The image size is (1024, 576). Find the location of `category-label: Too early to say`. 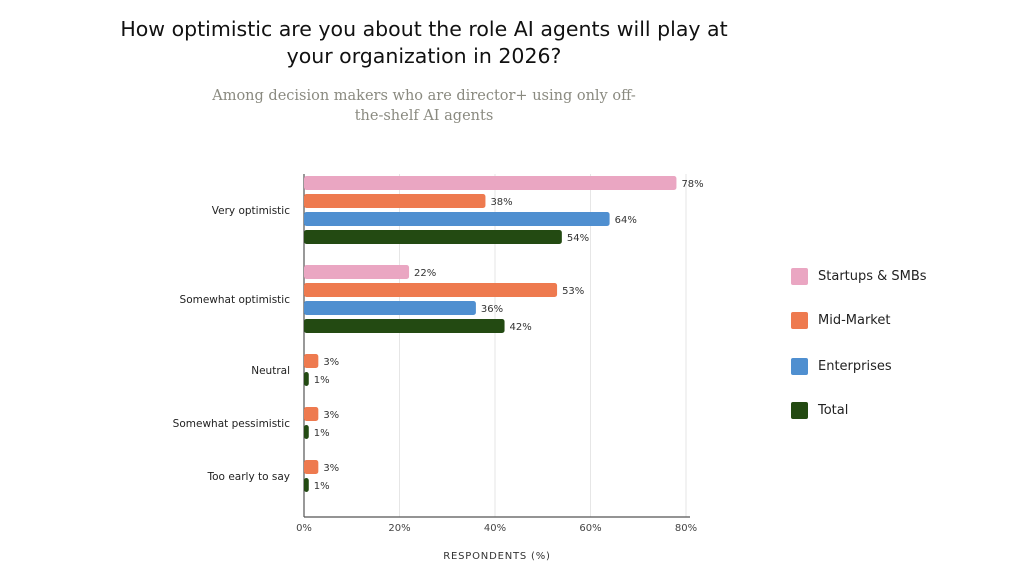

category-label: Too early to say is located at coordinates (249, 477).